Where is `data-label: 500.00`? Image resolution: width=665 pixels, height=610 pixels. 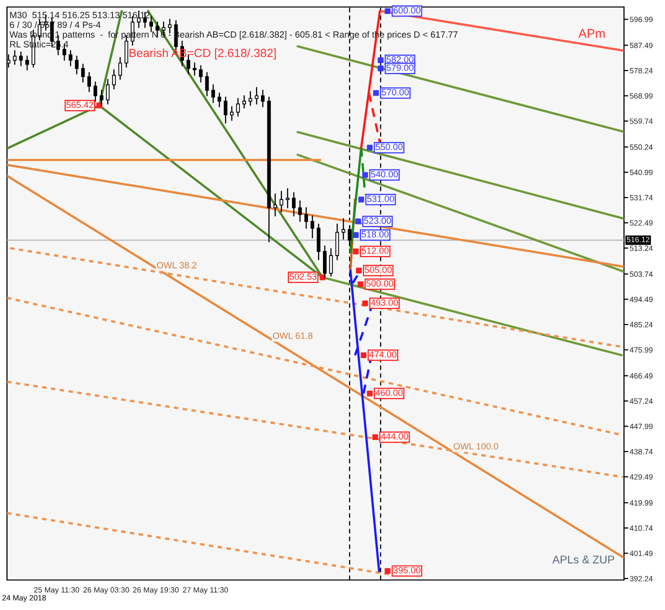 data-label: 500.00 is located at coordinates (380, 283).